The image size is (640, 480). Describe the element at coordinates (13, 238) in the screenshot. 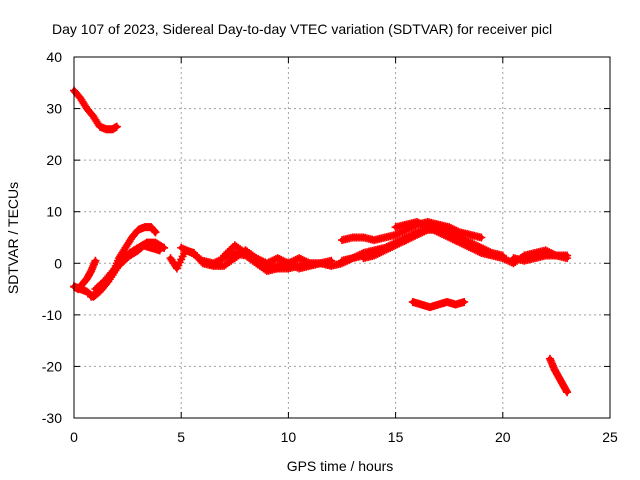

I see `y-axis-label: SDTVAR / TECUs` at that location.